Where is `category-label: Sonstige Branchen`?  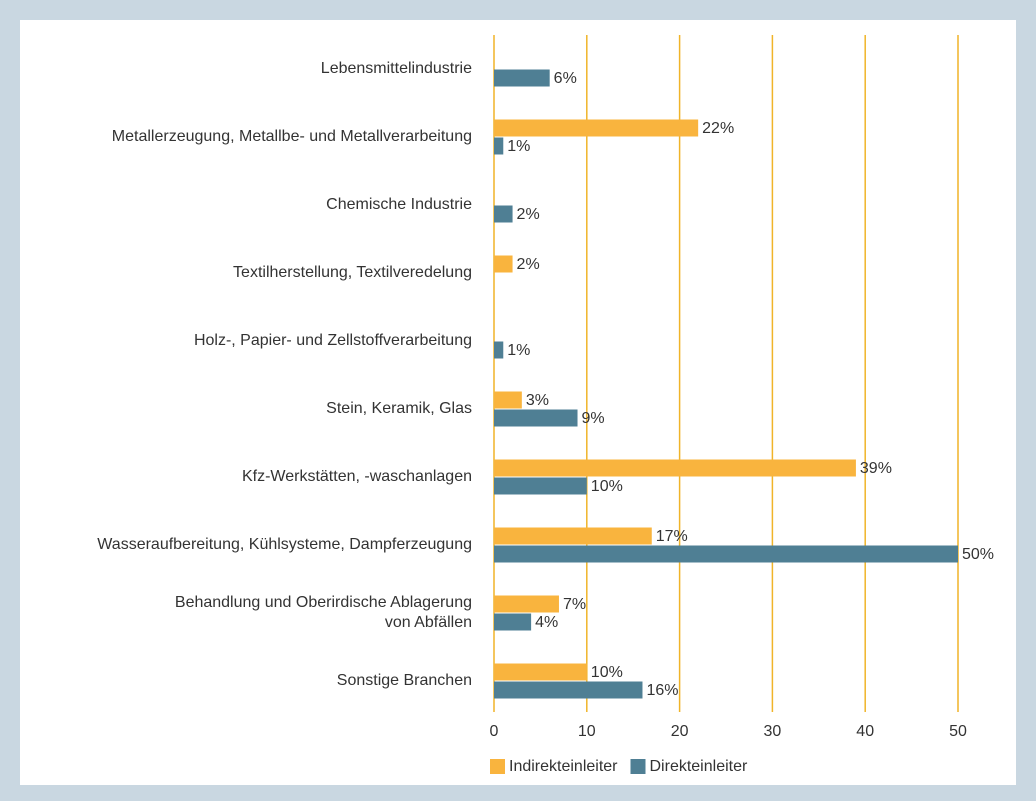
category-label: Sonstige Branchen is located at coordinates (404, 680).